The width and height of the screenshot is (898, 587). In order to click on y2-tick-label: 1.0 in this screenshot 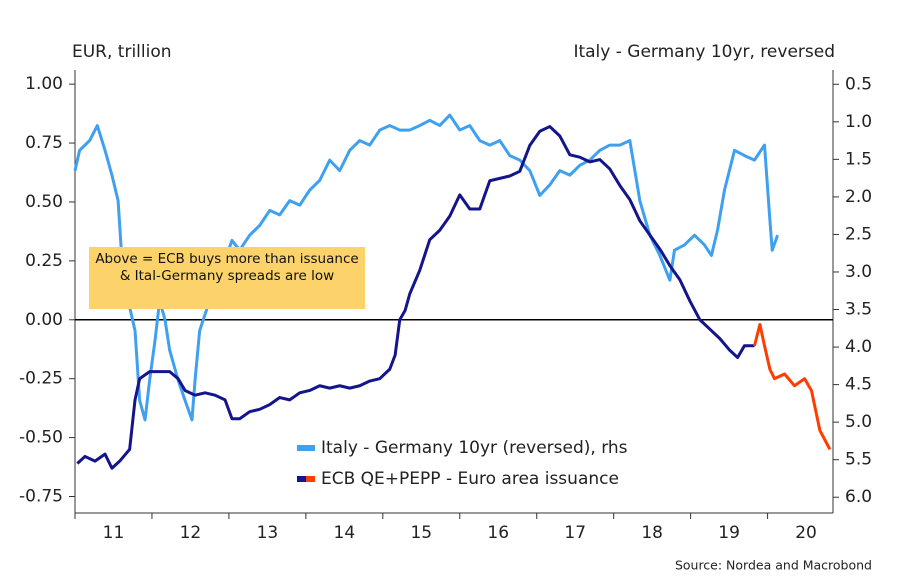, I will do `click(858, 122)`.